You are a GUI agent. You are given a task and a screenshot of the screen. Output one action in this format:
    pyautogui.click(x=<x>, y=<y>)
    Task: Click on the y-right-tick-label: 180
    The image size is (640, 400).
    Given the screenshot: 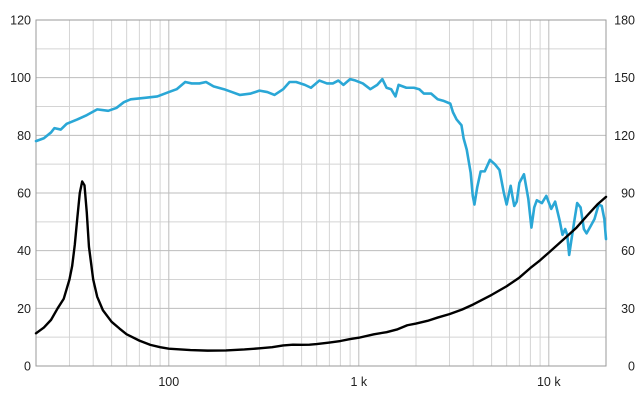 What is the action you would take?
    pyautogui.click(x=624, y=21)
    